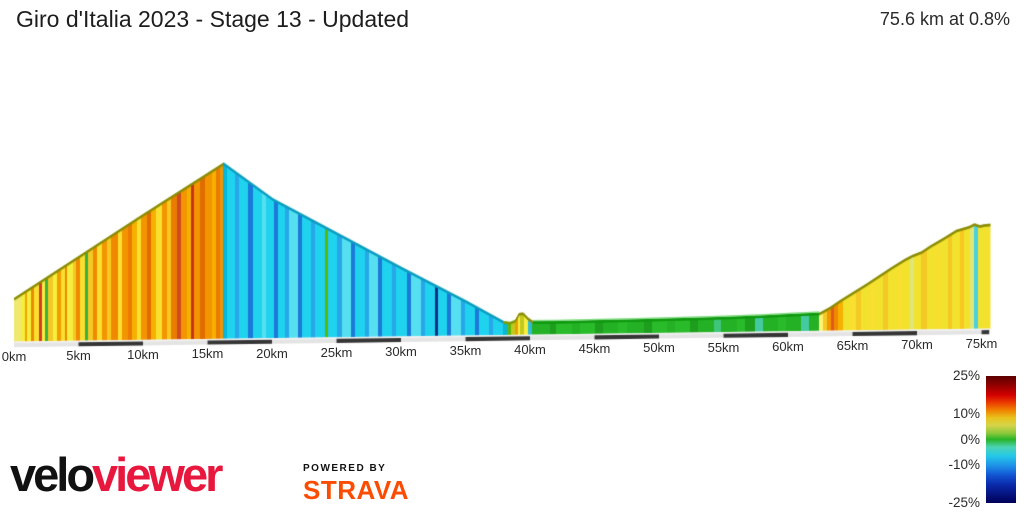 Image resolution: width=1024 pixels, height=512 pixels. I want to click on x-axis-tick-label: 55km, so click(723, 347).